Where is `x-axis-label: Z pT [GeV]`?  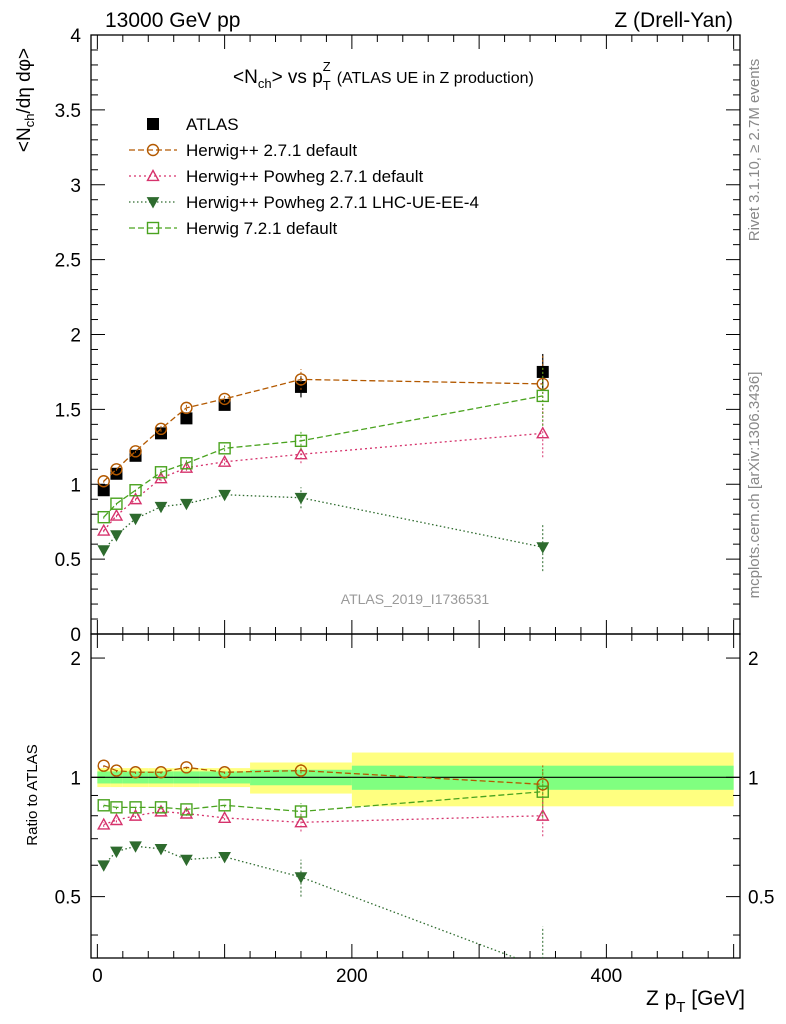 x-axis-label: Z pT [GeV] is located at coordinates (695, 1001).